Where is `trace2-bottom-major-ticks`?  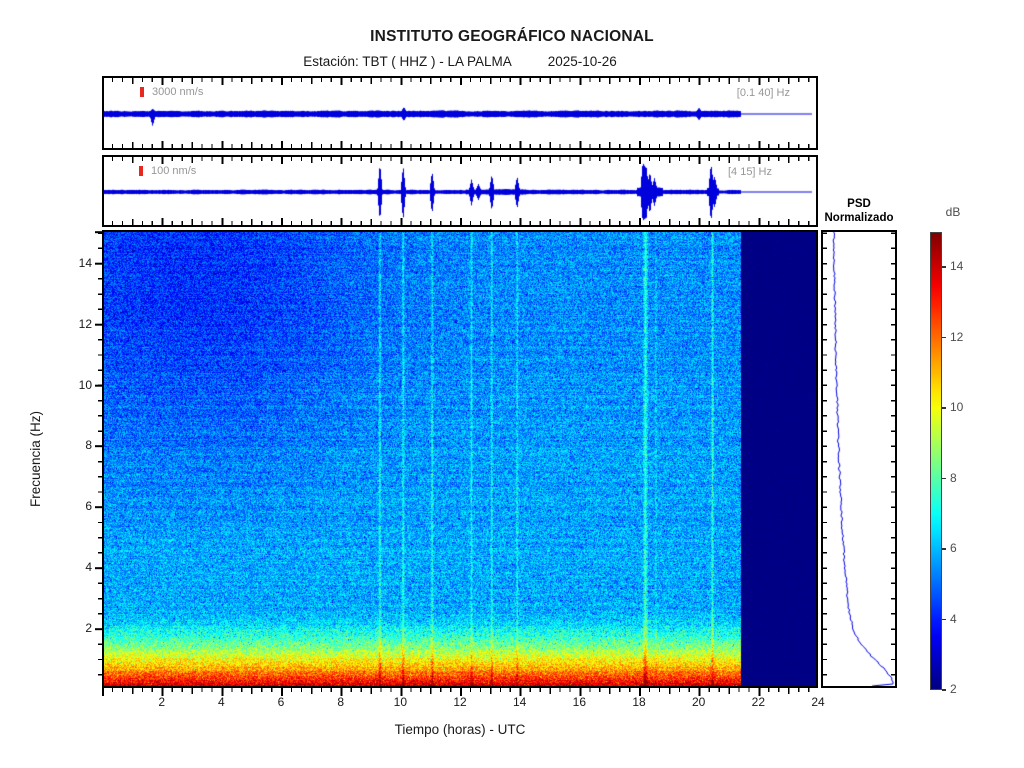
trace2-bottom-major-ticks is located at coordinates (460, 221).